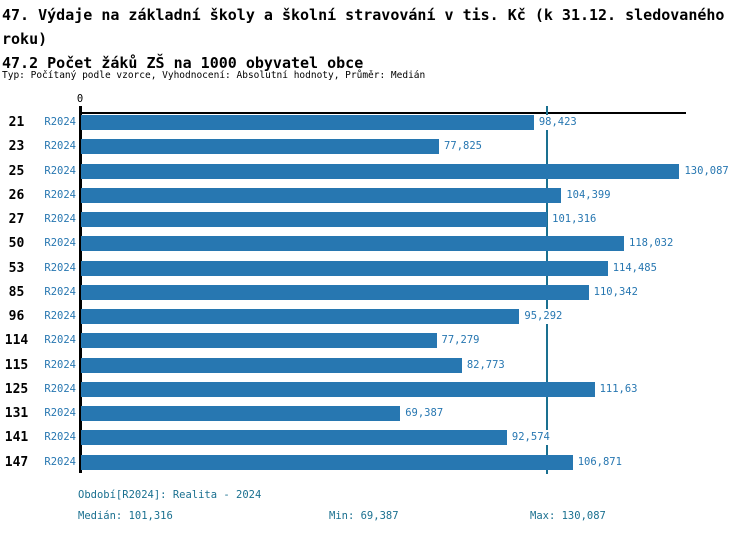 Image resolution: width=750 pixels, height=534 pixels. I want to click on value-label: 114,485, so click(634, 268).